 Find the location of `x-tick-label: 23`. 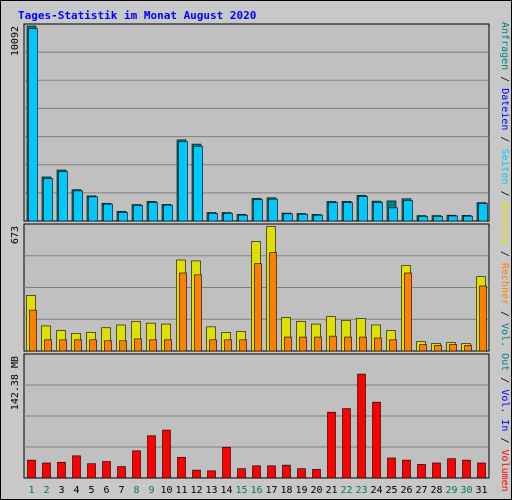

x-tick-label: 23 is located at coordinates (361, 490).